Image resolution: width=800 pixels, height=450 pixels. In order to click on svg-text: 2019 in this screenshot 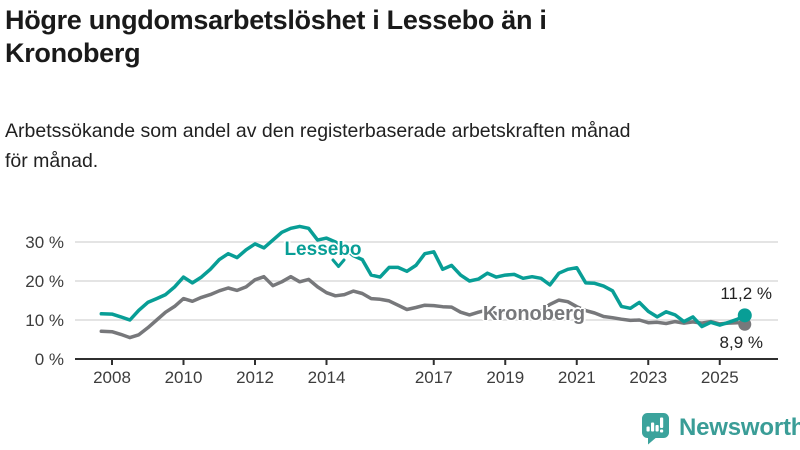, I will do `click(505, 377)`.